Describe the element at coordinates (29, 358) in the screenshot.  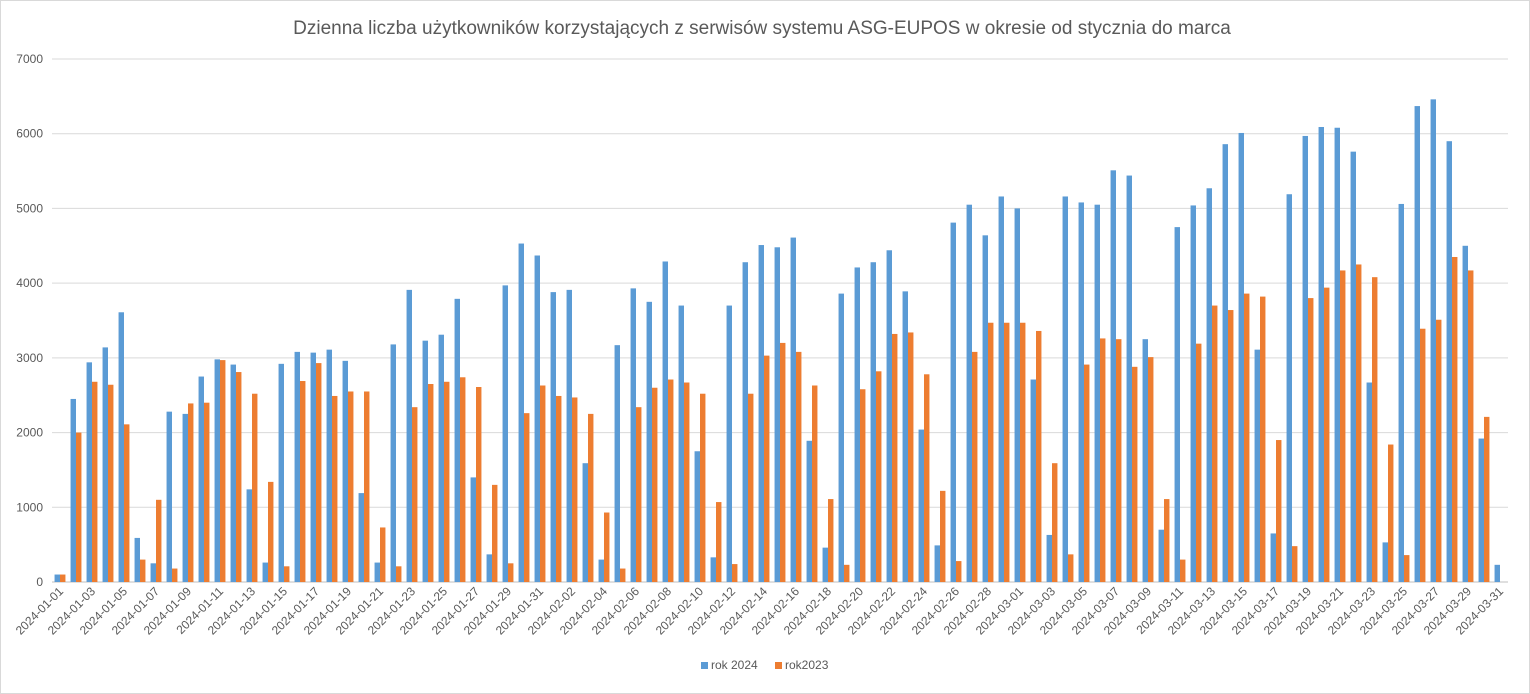
I see `y-tick-label: 3000` at that location.